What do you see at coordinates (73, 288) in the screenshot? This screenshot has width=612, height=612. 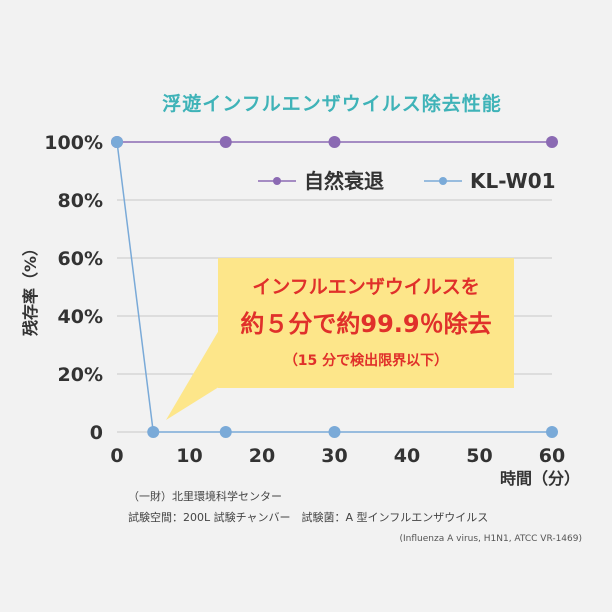 I see `y-tick-labels: 0 20% 40% 60% 80% 100%` at bounding box center [73, 288].